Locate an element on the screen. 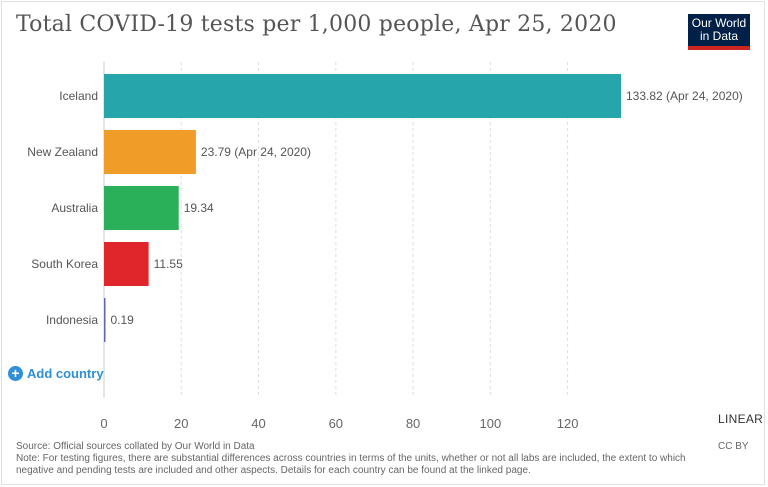 The width and height of the screenshot is (768, 487). category-label: New Zealand is located at coordinates (62, 152).